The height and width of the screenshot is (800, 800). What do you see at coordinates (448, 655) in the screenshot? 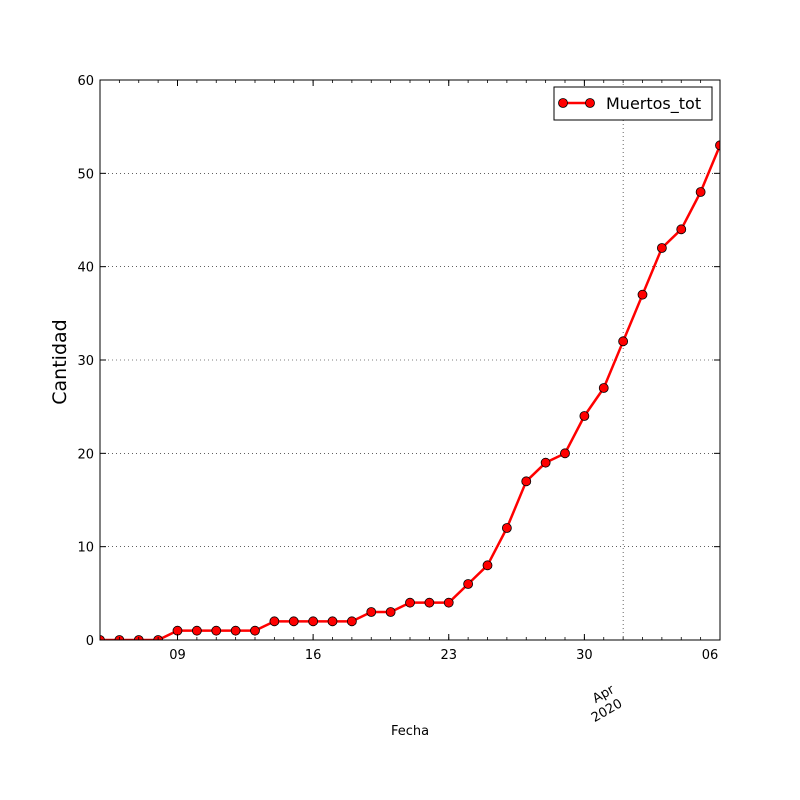
I see `x-tick-label: 23` at bounding box center [448, 655].